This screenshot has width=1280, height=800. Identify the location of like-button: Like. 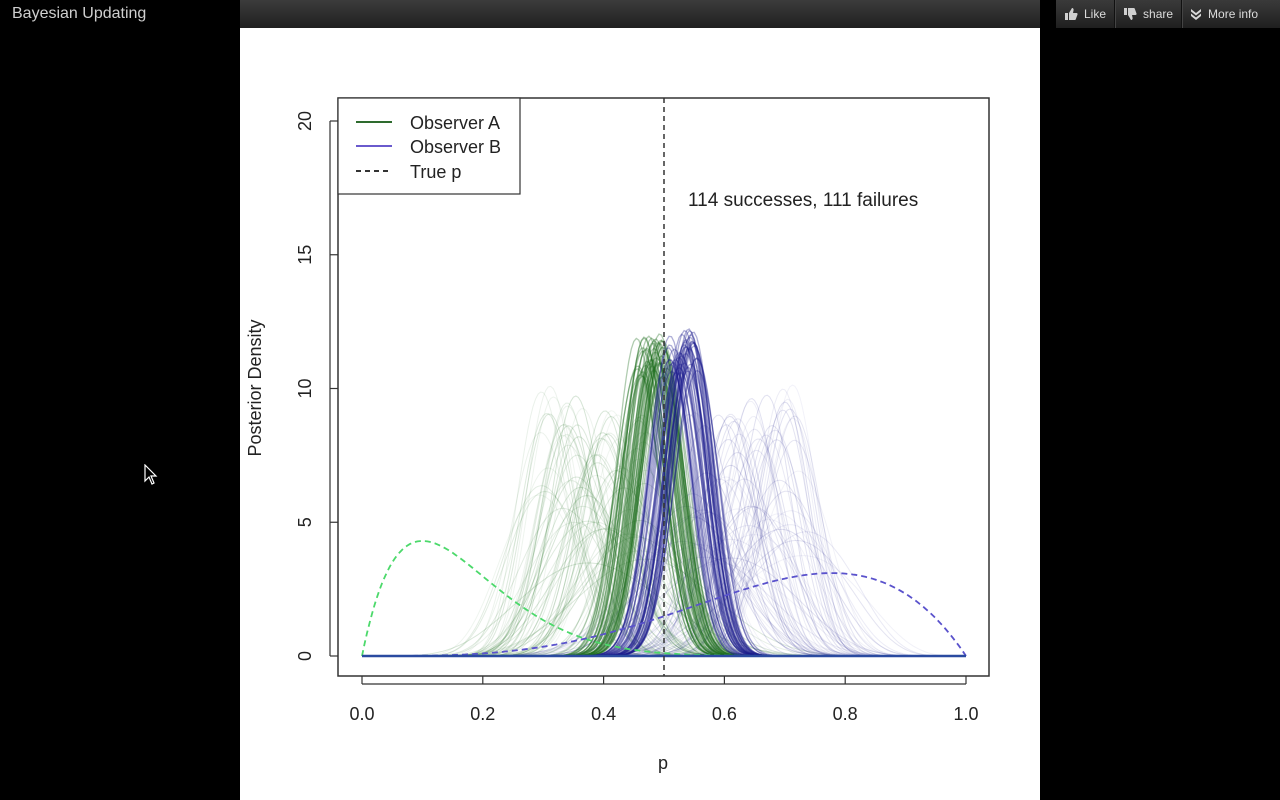
(1085, 14).